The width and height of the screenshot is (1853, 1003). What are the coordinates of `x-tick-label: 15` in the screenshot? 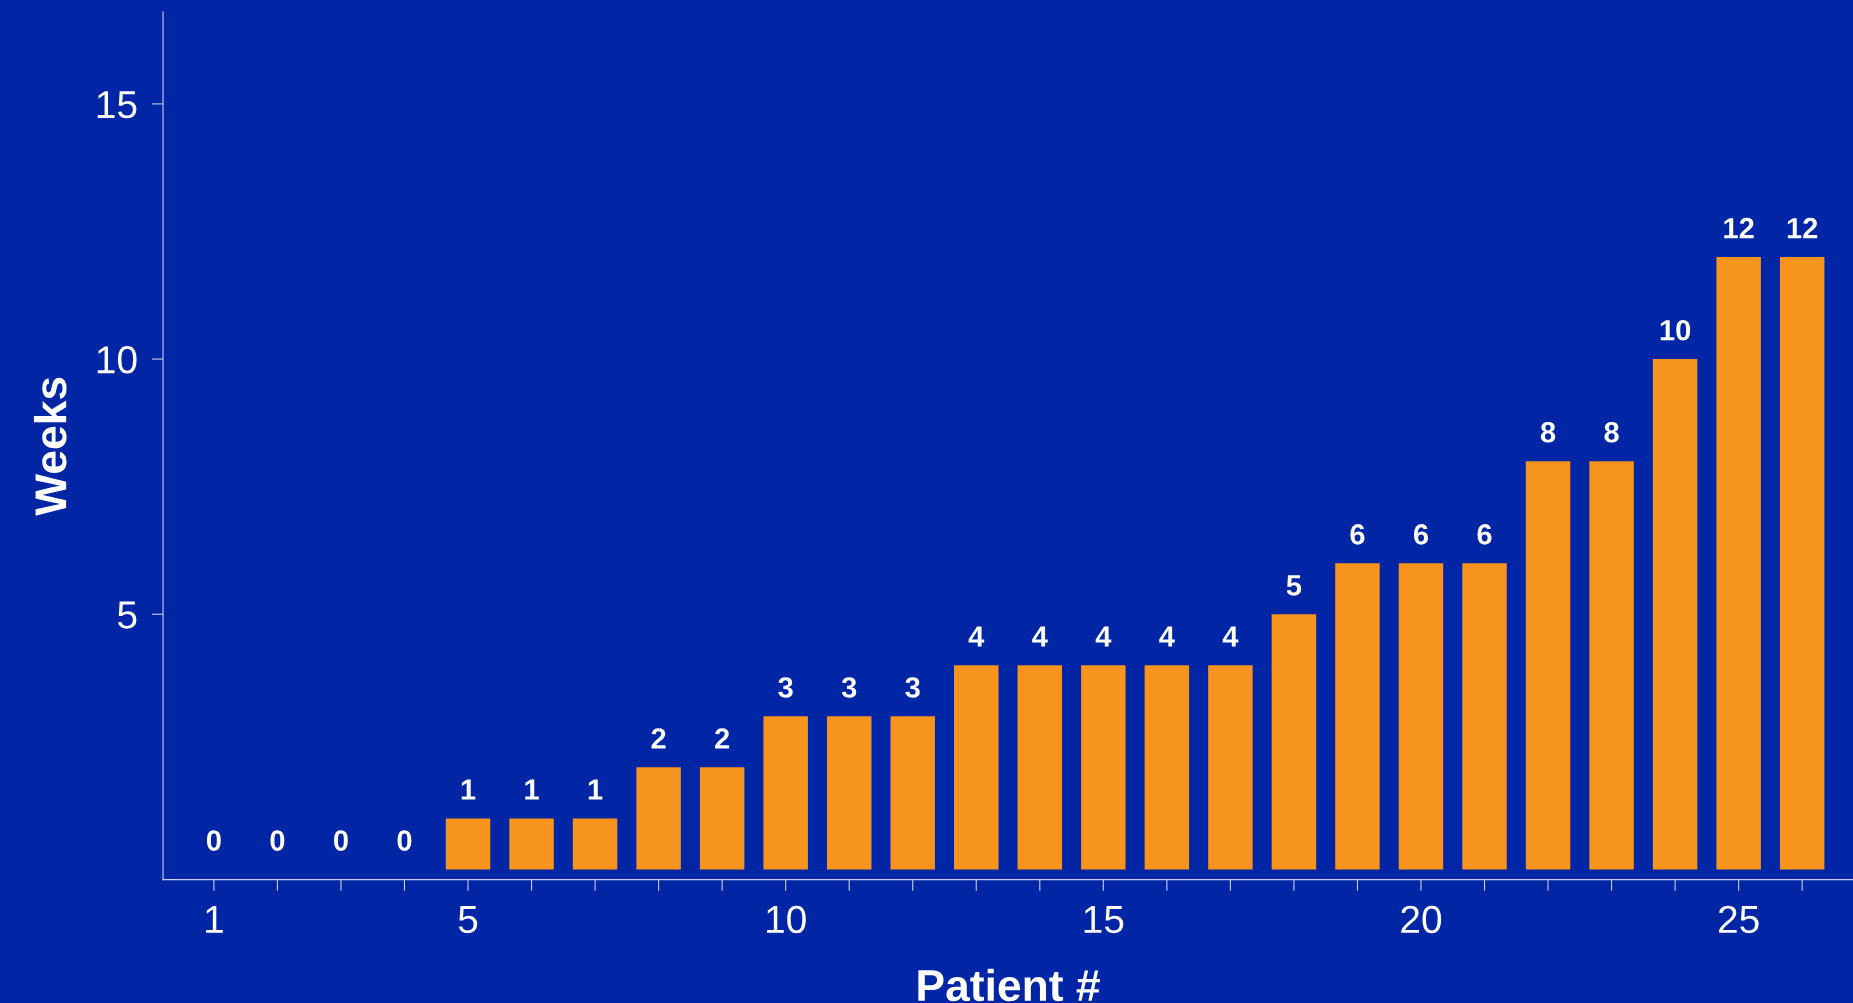 It's located at (1104, 920).